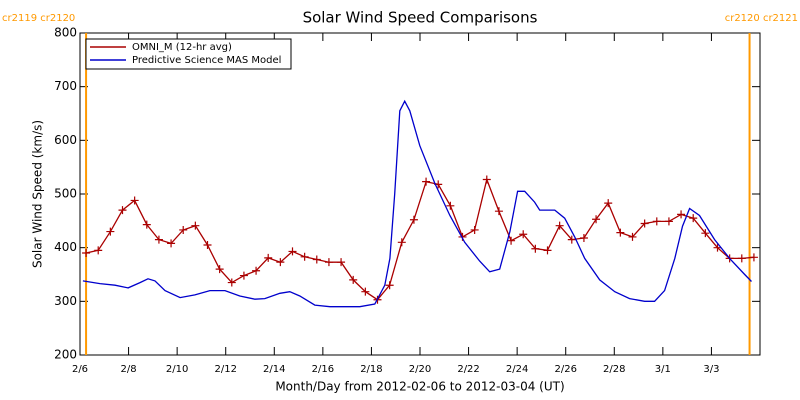 This screenshot has height=400, width=800. Describe the element at coordinates (225, 369) in the screenshot. I see `x-tick-label: 2/12` at that location.